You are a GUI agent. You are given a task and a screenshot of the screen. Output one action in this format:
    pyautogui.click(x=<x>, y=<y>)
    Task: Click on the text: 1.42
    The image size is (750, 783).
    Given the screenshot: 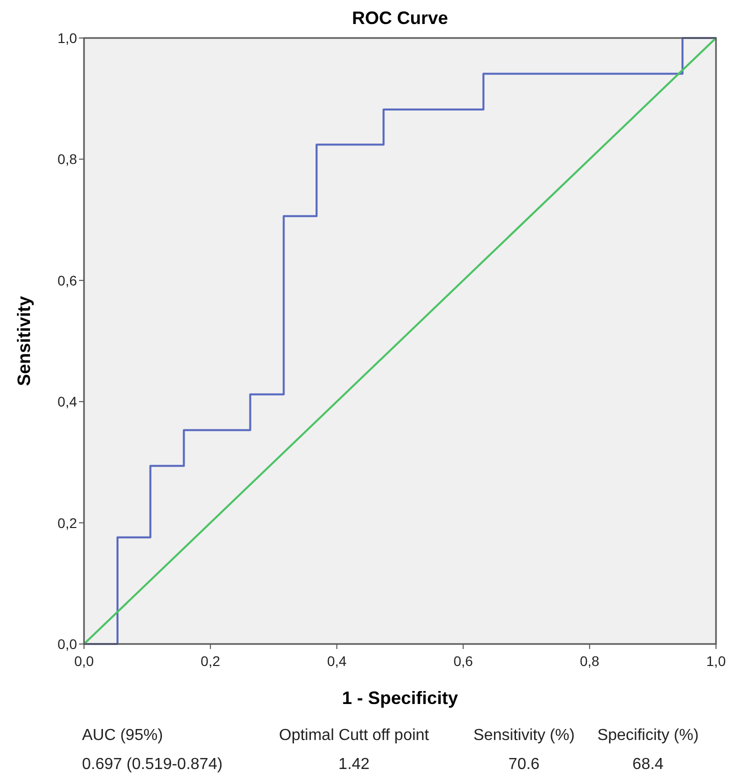 What is the action you would take?
    pyautogui.click(x=354, y=764)
    